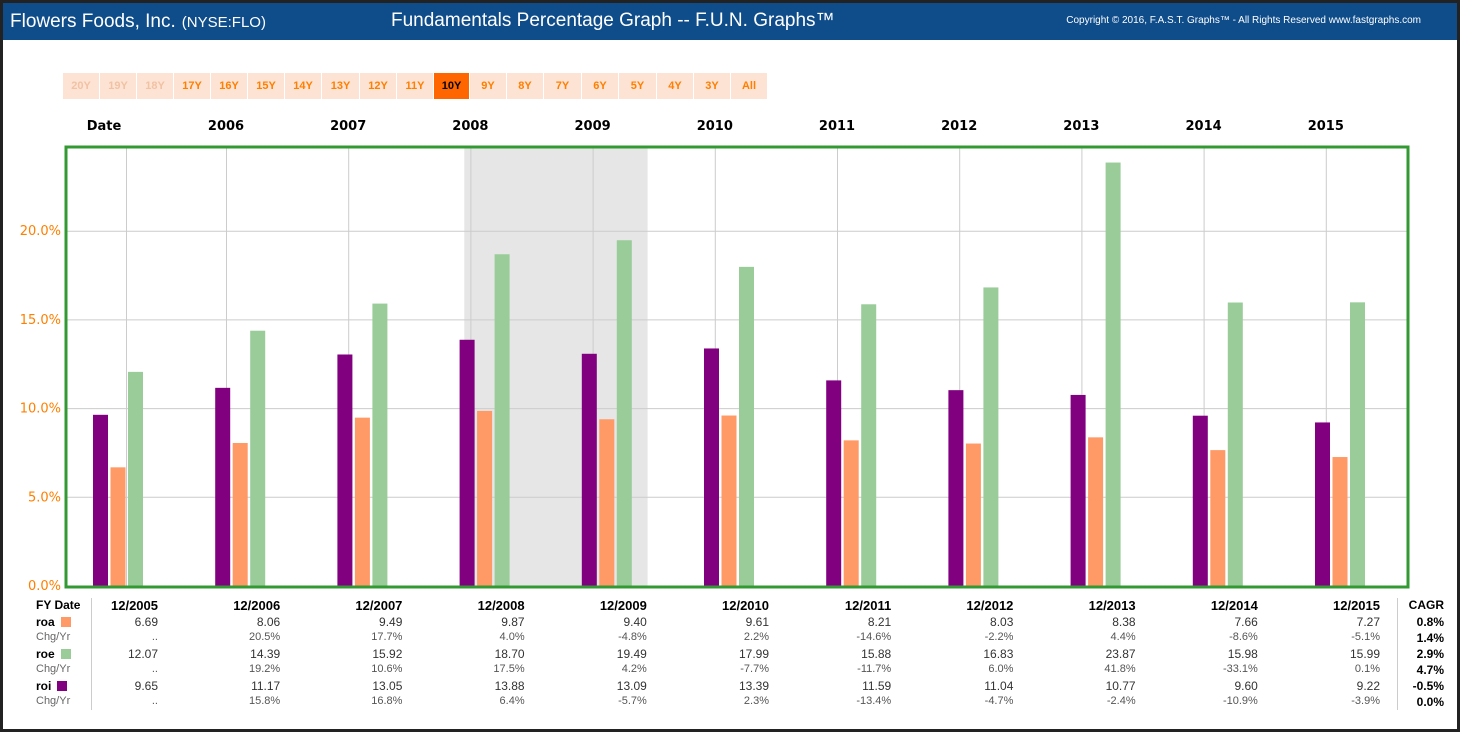  What do you see at coordinates (81, 86) in the screenshot?
I see `tab-20y: 20Y` at bounding box center [81, 86].